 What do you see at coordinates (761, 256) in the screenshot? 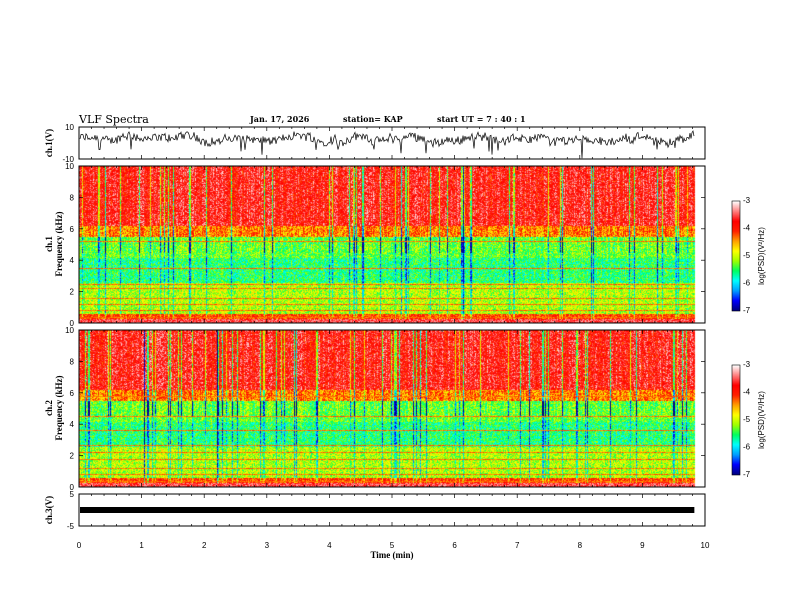
I see `ch1-colorbar-label: log(PSD)(V²/Hz)` at bounding box center [761, 256].